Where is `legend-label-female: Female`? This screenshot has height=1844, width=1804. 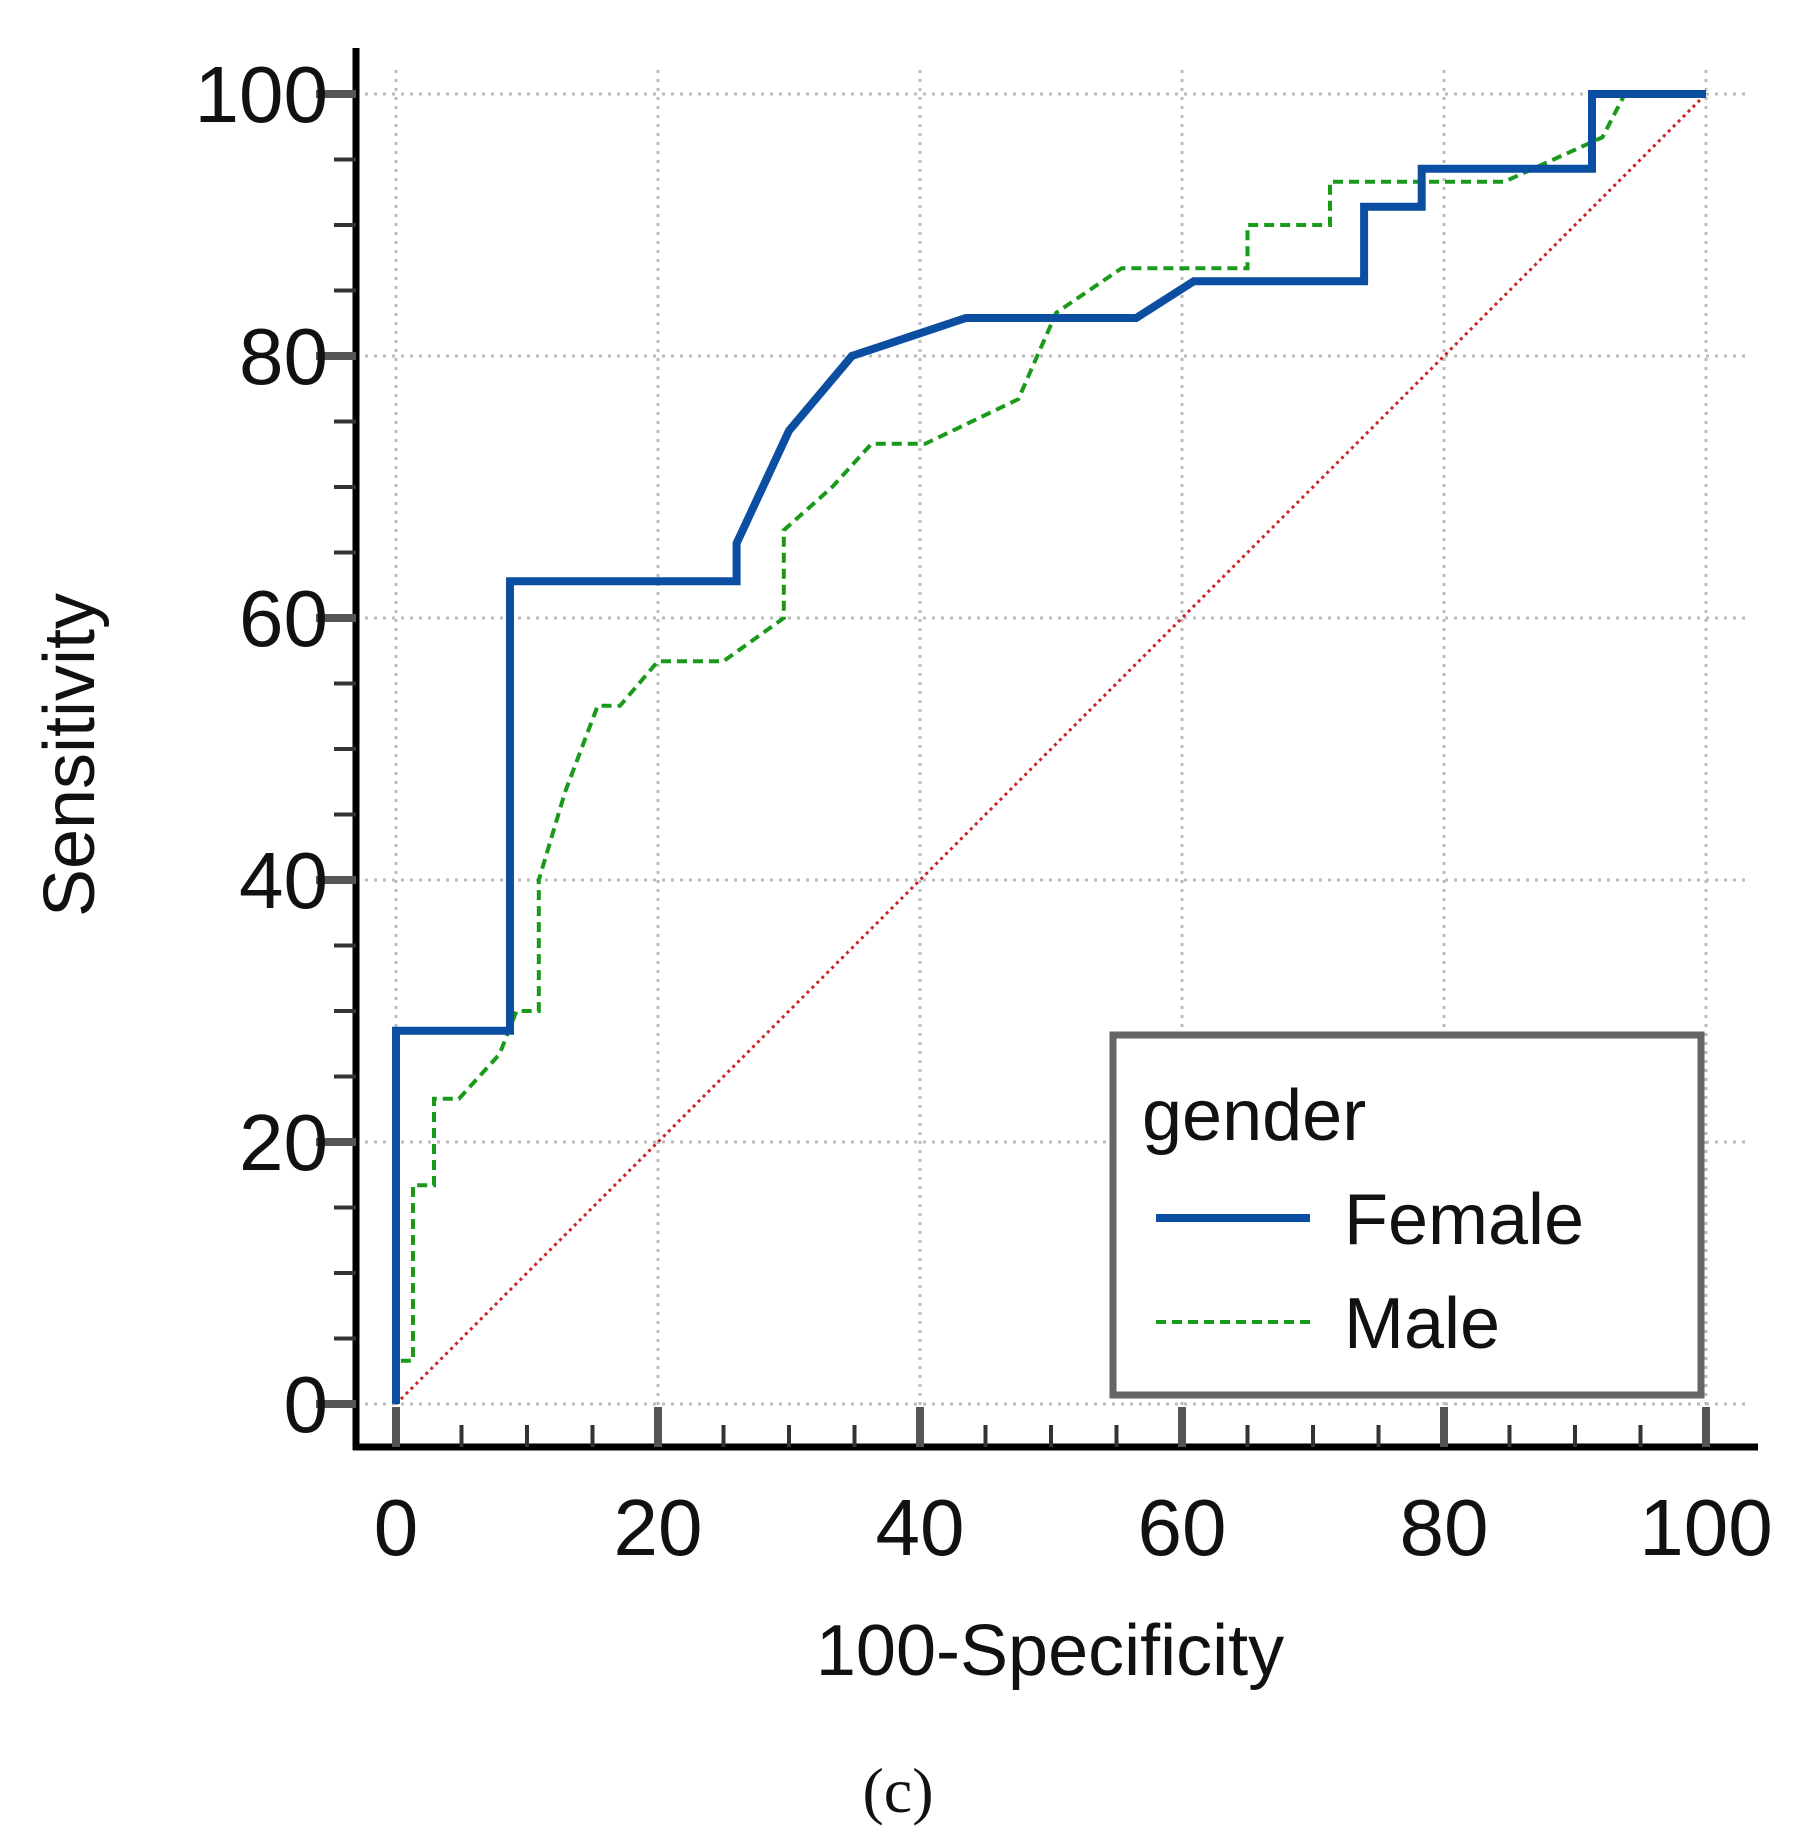
legend-label-female: Female is located at coordinates (1464, 1220).